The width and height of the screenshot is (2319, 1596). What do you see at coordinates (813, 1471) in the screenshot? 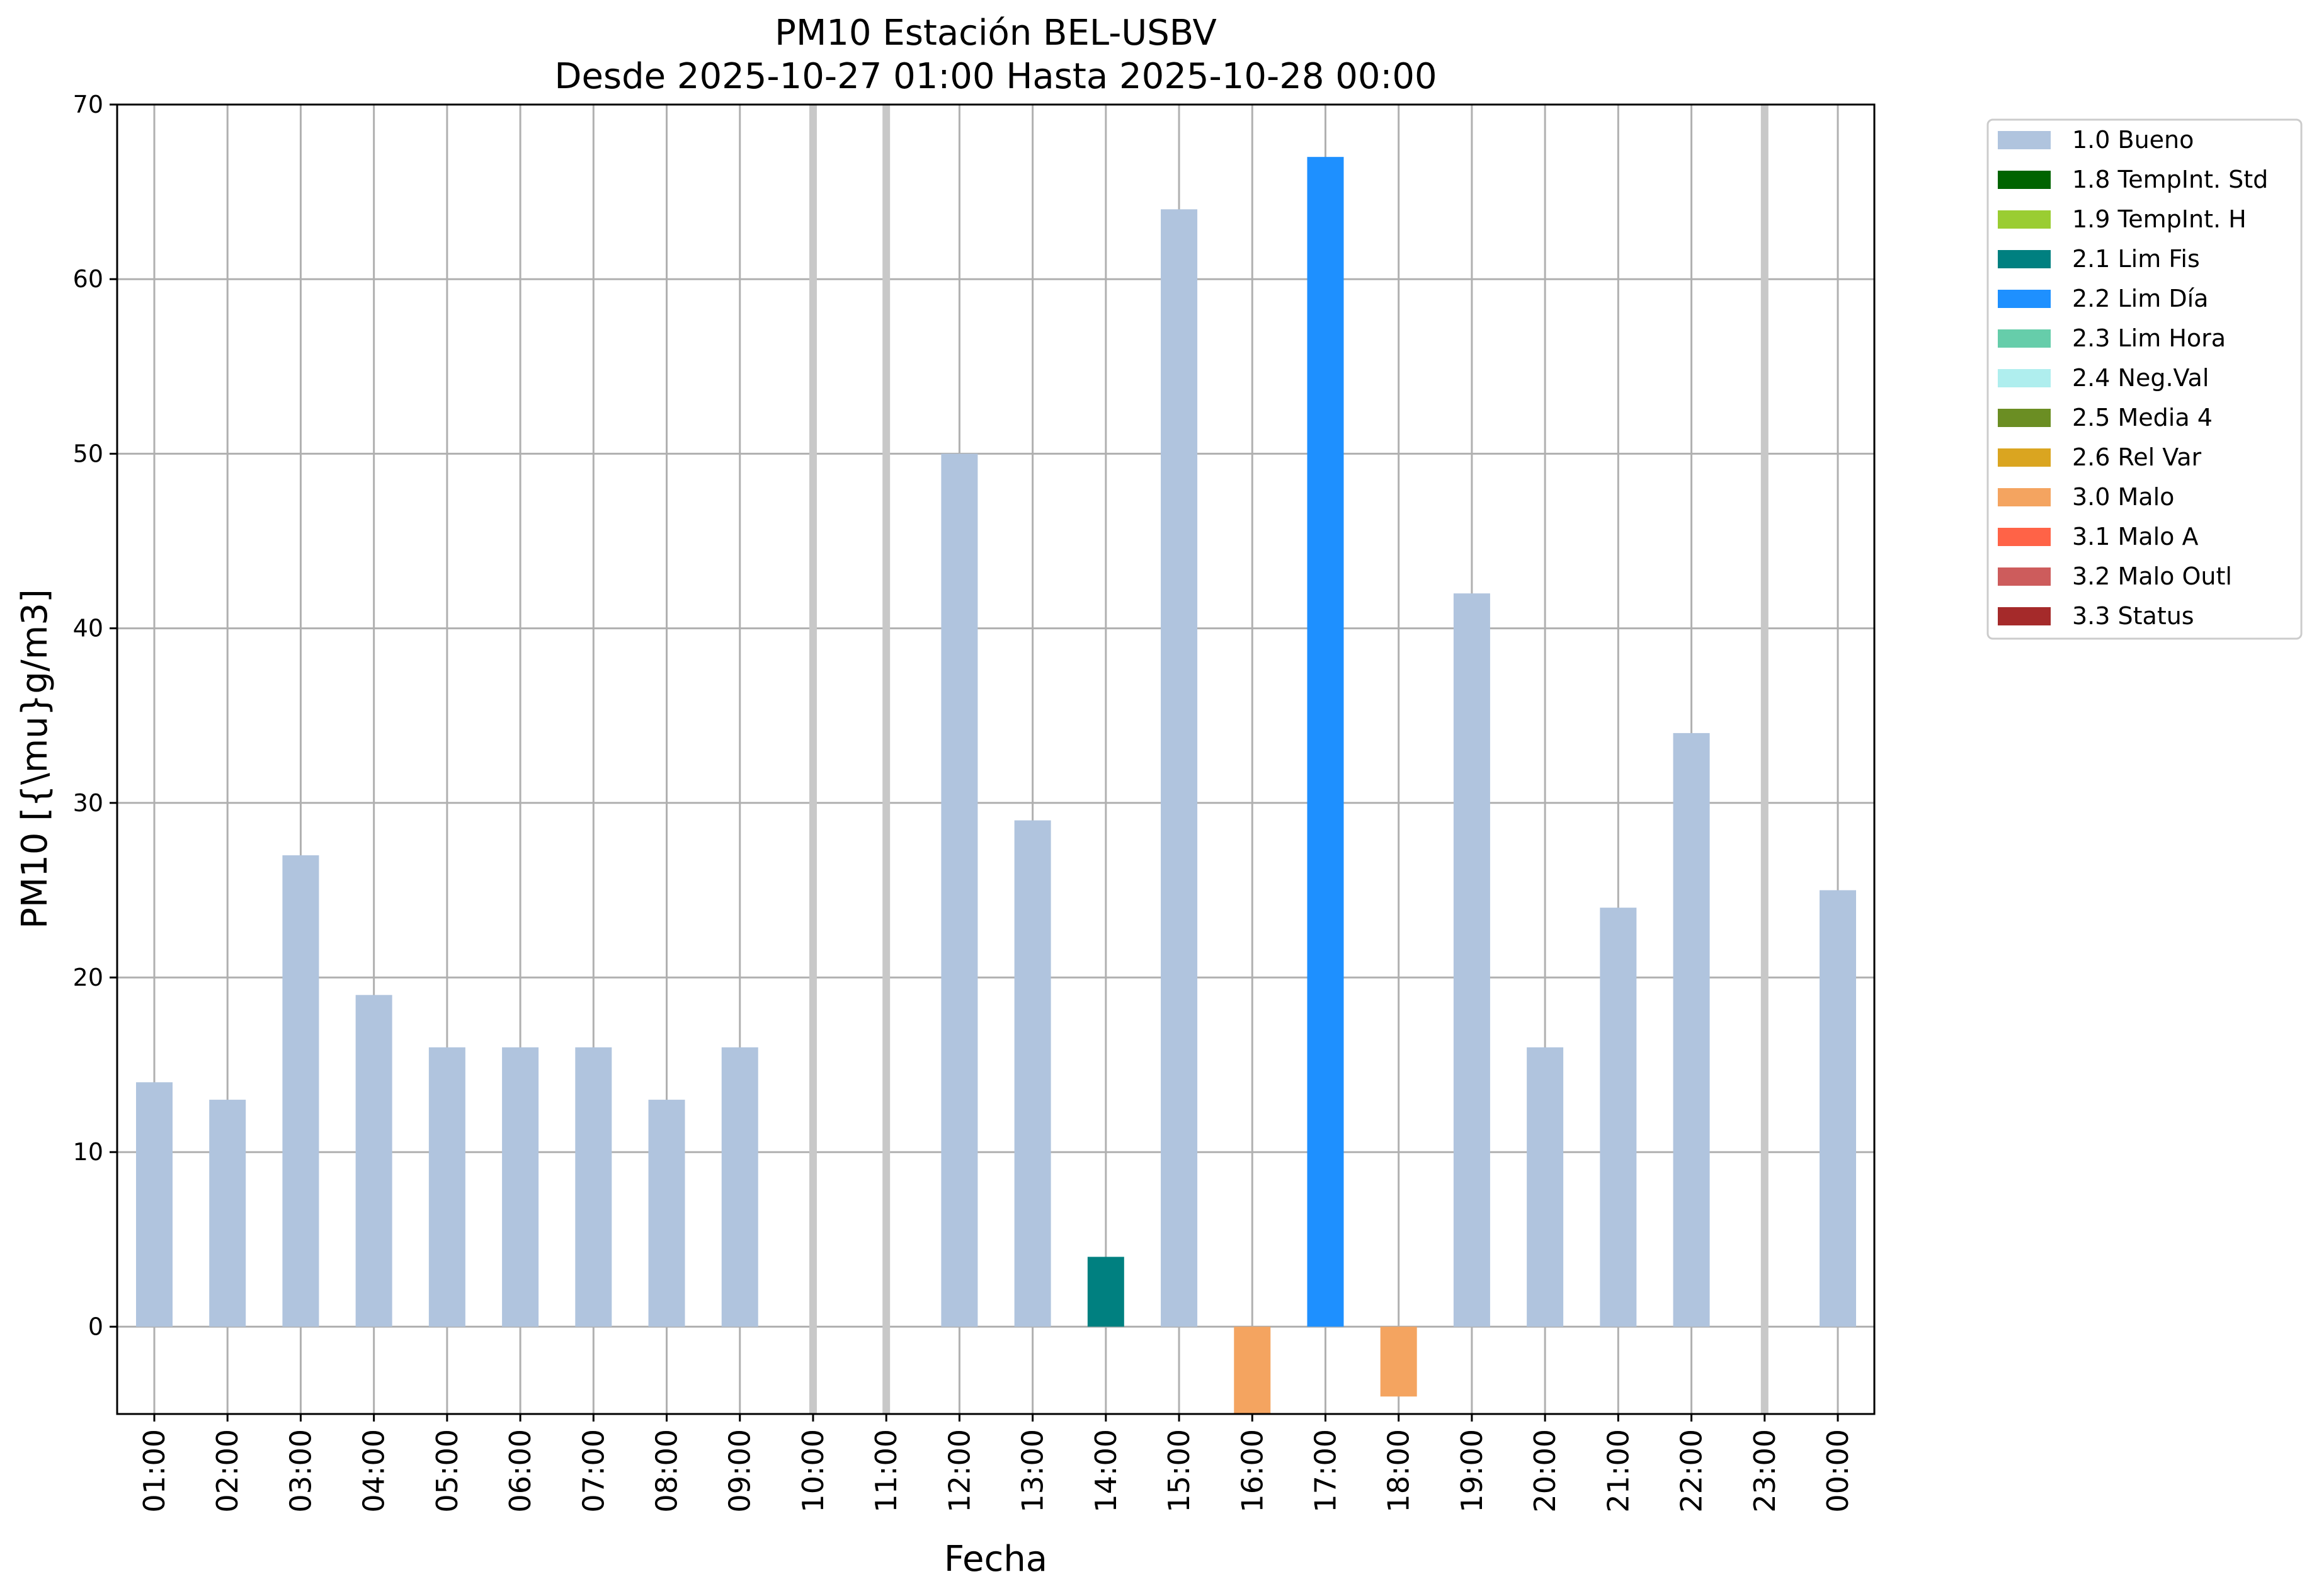
I see `x-tick-label: 10:00` at bounding box center [813, 1471].